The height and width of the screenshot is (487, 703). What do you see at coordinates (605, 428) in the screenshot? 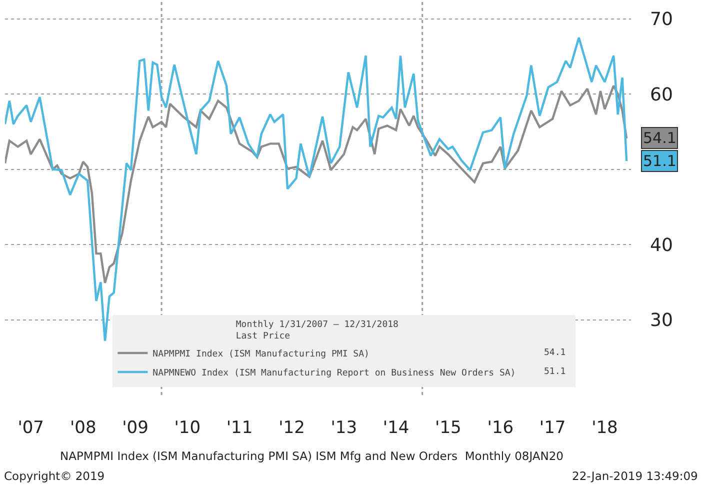
I see `x-tick-label: '18` at bounding box center [605, 428].